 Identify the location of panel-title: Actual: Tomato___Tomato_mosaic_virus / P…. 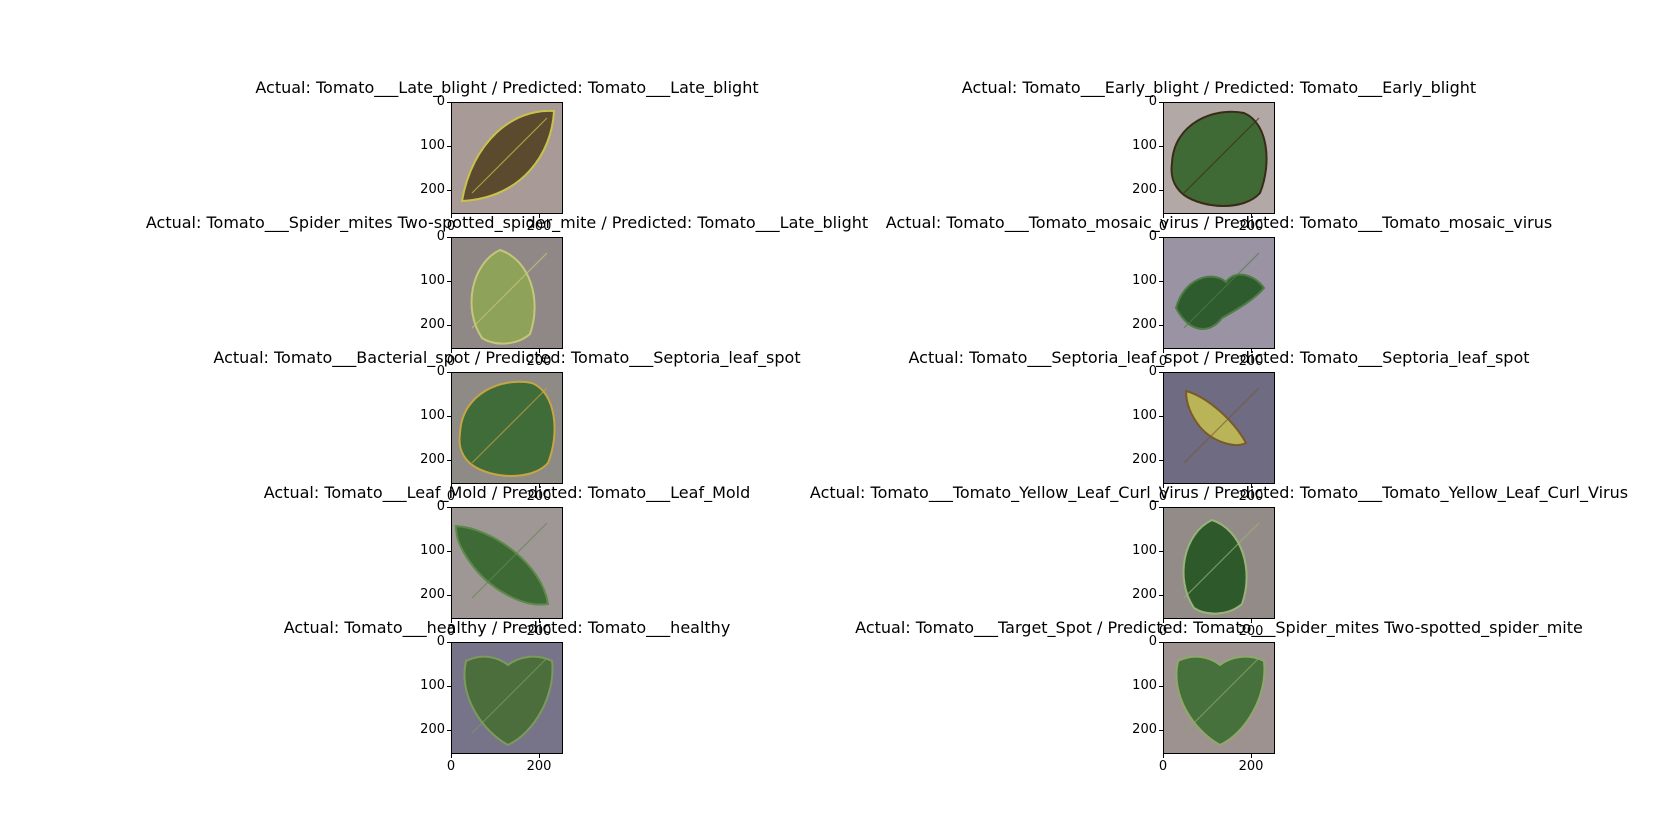
(1219, 222).